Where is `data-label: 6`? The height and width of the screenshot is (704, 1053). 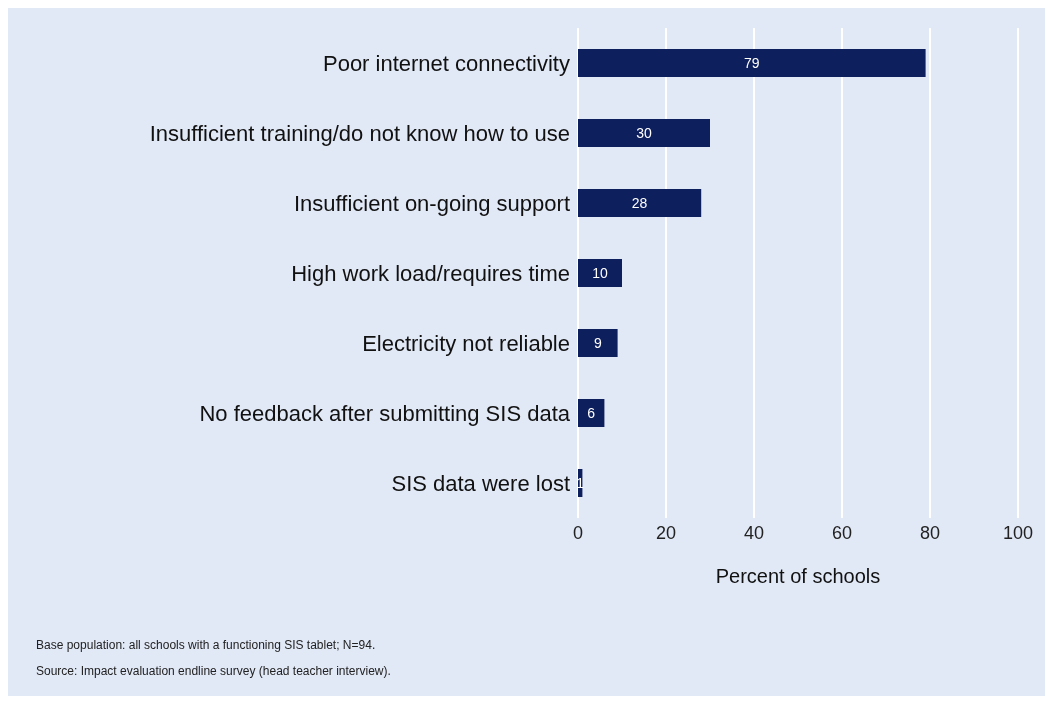 data-label: 6 is located at coordinates (591, 412).